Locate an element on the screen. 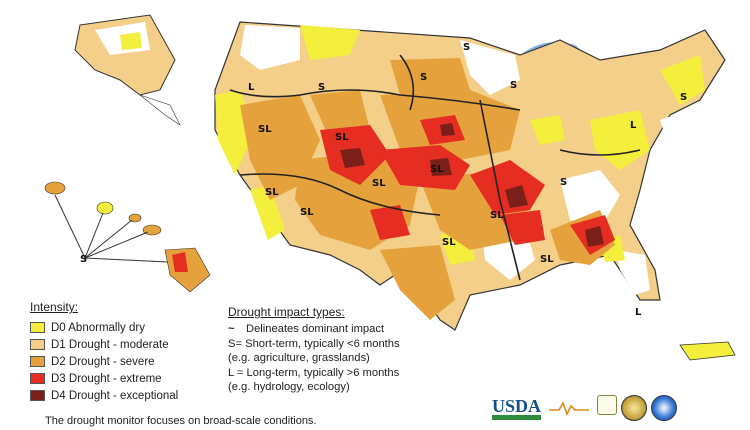  usda-logo: USDA is located at coordinates (517, 408).